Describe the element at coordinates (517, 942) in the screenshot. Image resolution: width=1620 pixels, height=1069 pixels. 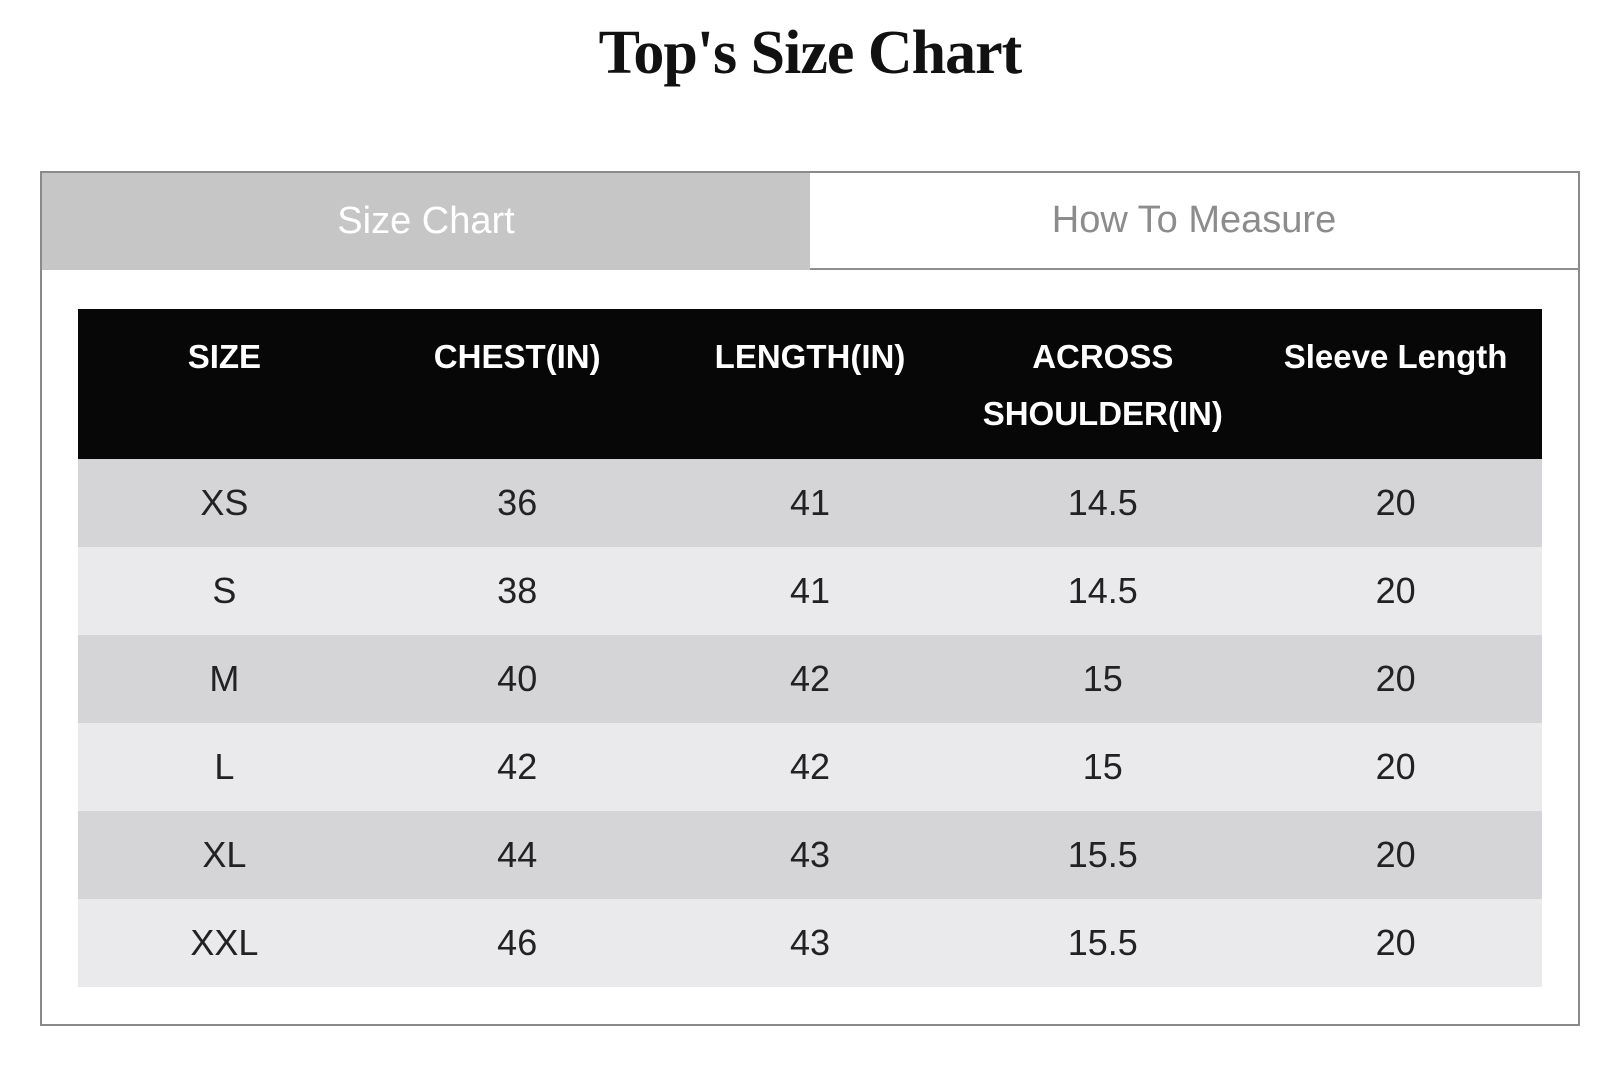
I see `cell-chest: 46` at that location.